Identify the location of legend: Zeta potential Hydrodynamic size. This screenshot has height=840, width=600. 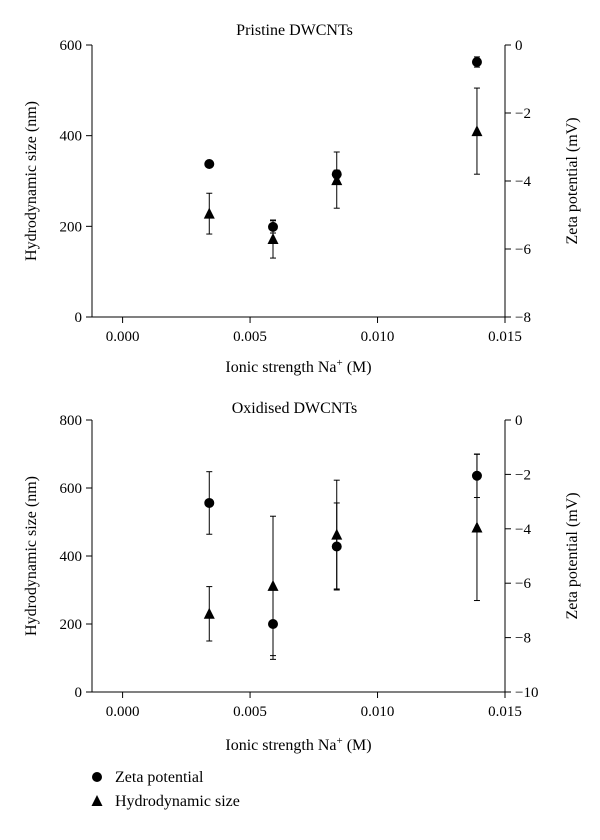
(165, 789).